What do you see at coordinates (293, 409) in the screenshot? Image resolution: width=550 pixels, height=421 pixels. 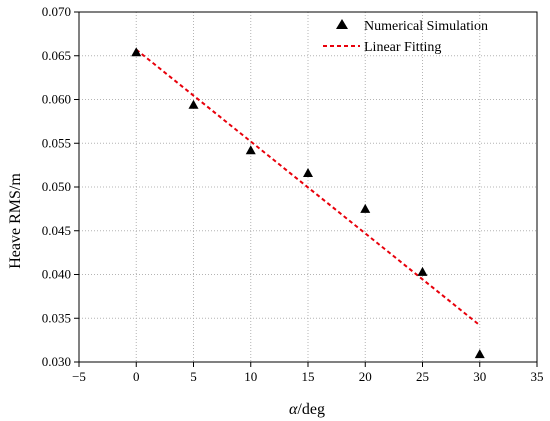 I see `x-axis-label-symbol: α` at bounding box center [293, 409].